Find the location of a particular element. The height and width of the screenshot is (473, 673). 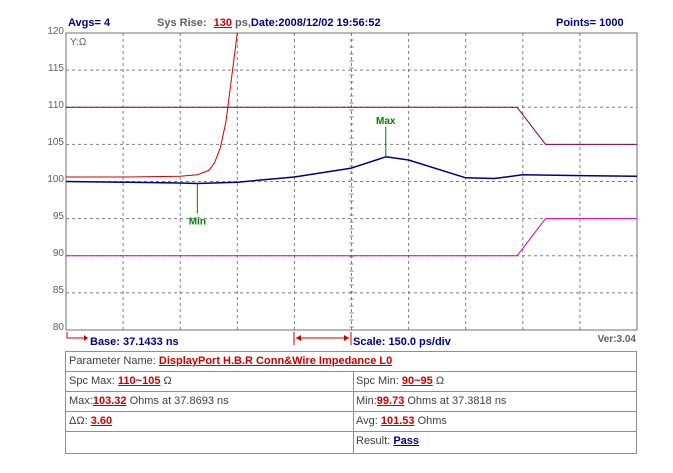

y-tick-label: 110 is located at coordinates (56, 105).